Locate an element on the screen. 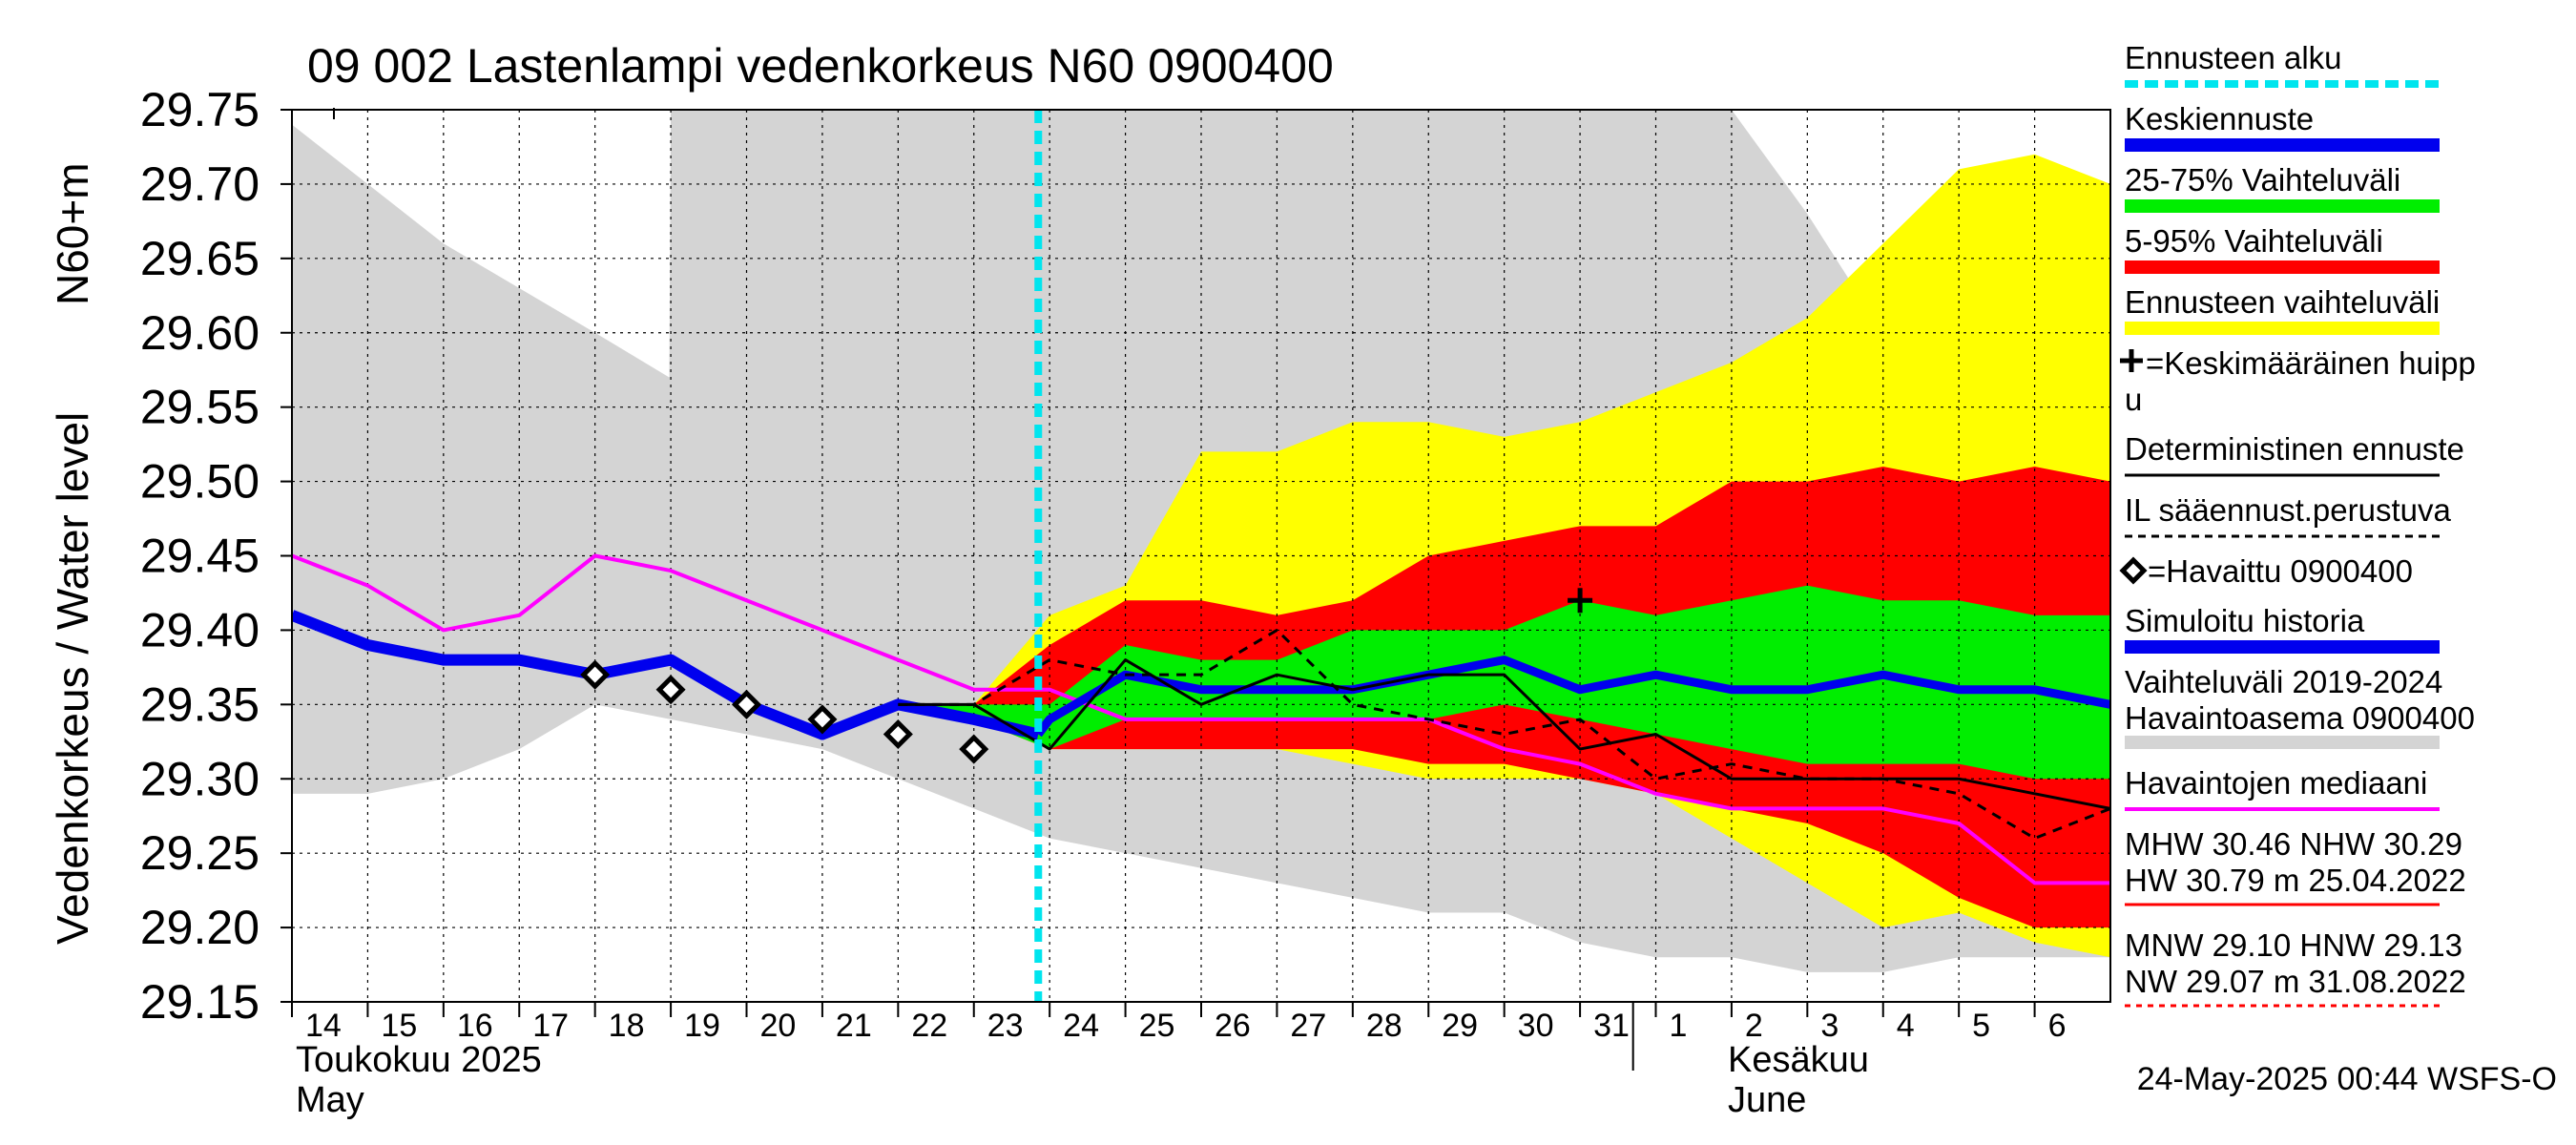  leg-5-95: 5-95% Vaihteluväli is located at coordinates (2282, 248).